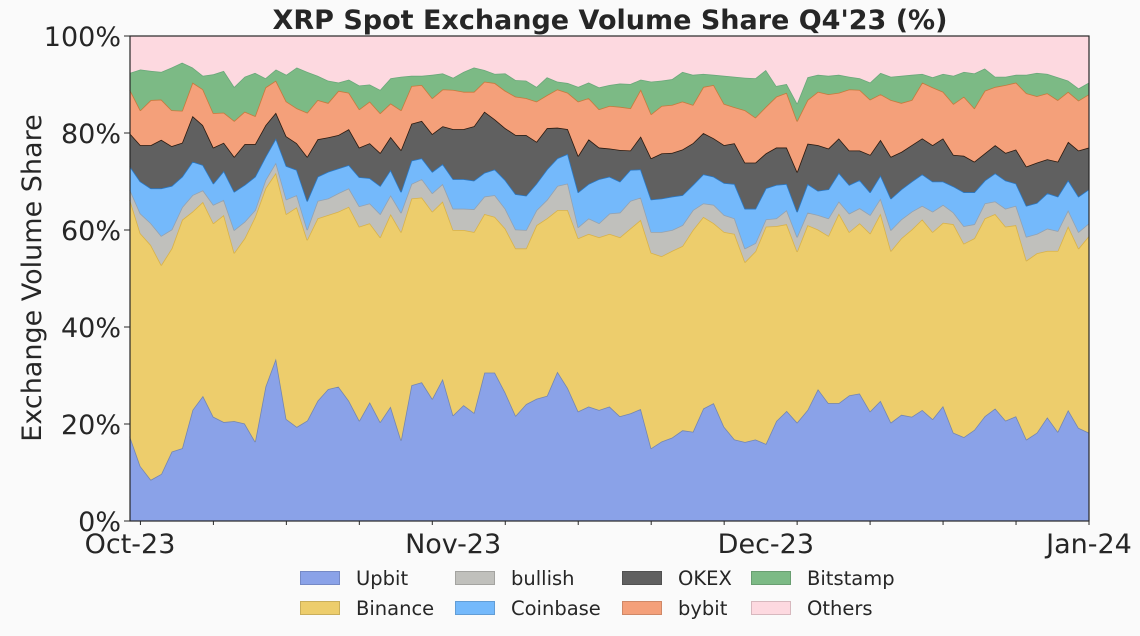 The image size is (1140, 636). I want to click on legend-item-others: Others, so click(826, 608).